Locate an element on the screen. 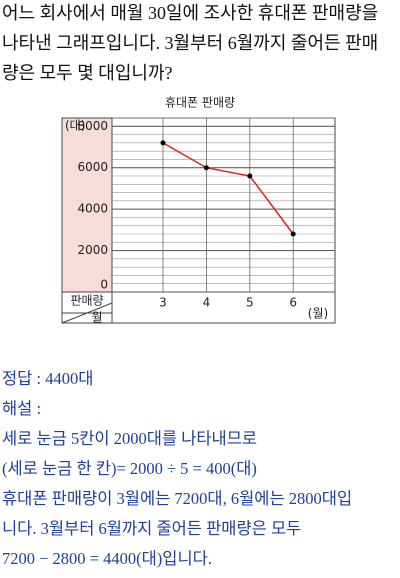 The width and height of the screenshot is (400, 578). data-line is located at coordinates (228, 188).